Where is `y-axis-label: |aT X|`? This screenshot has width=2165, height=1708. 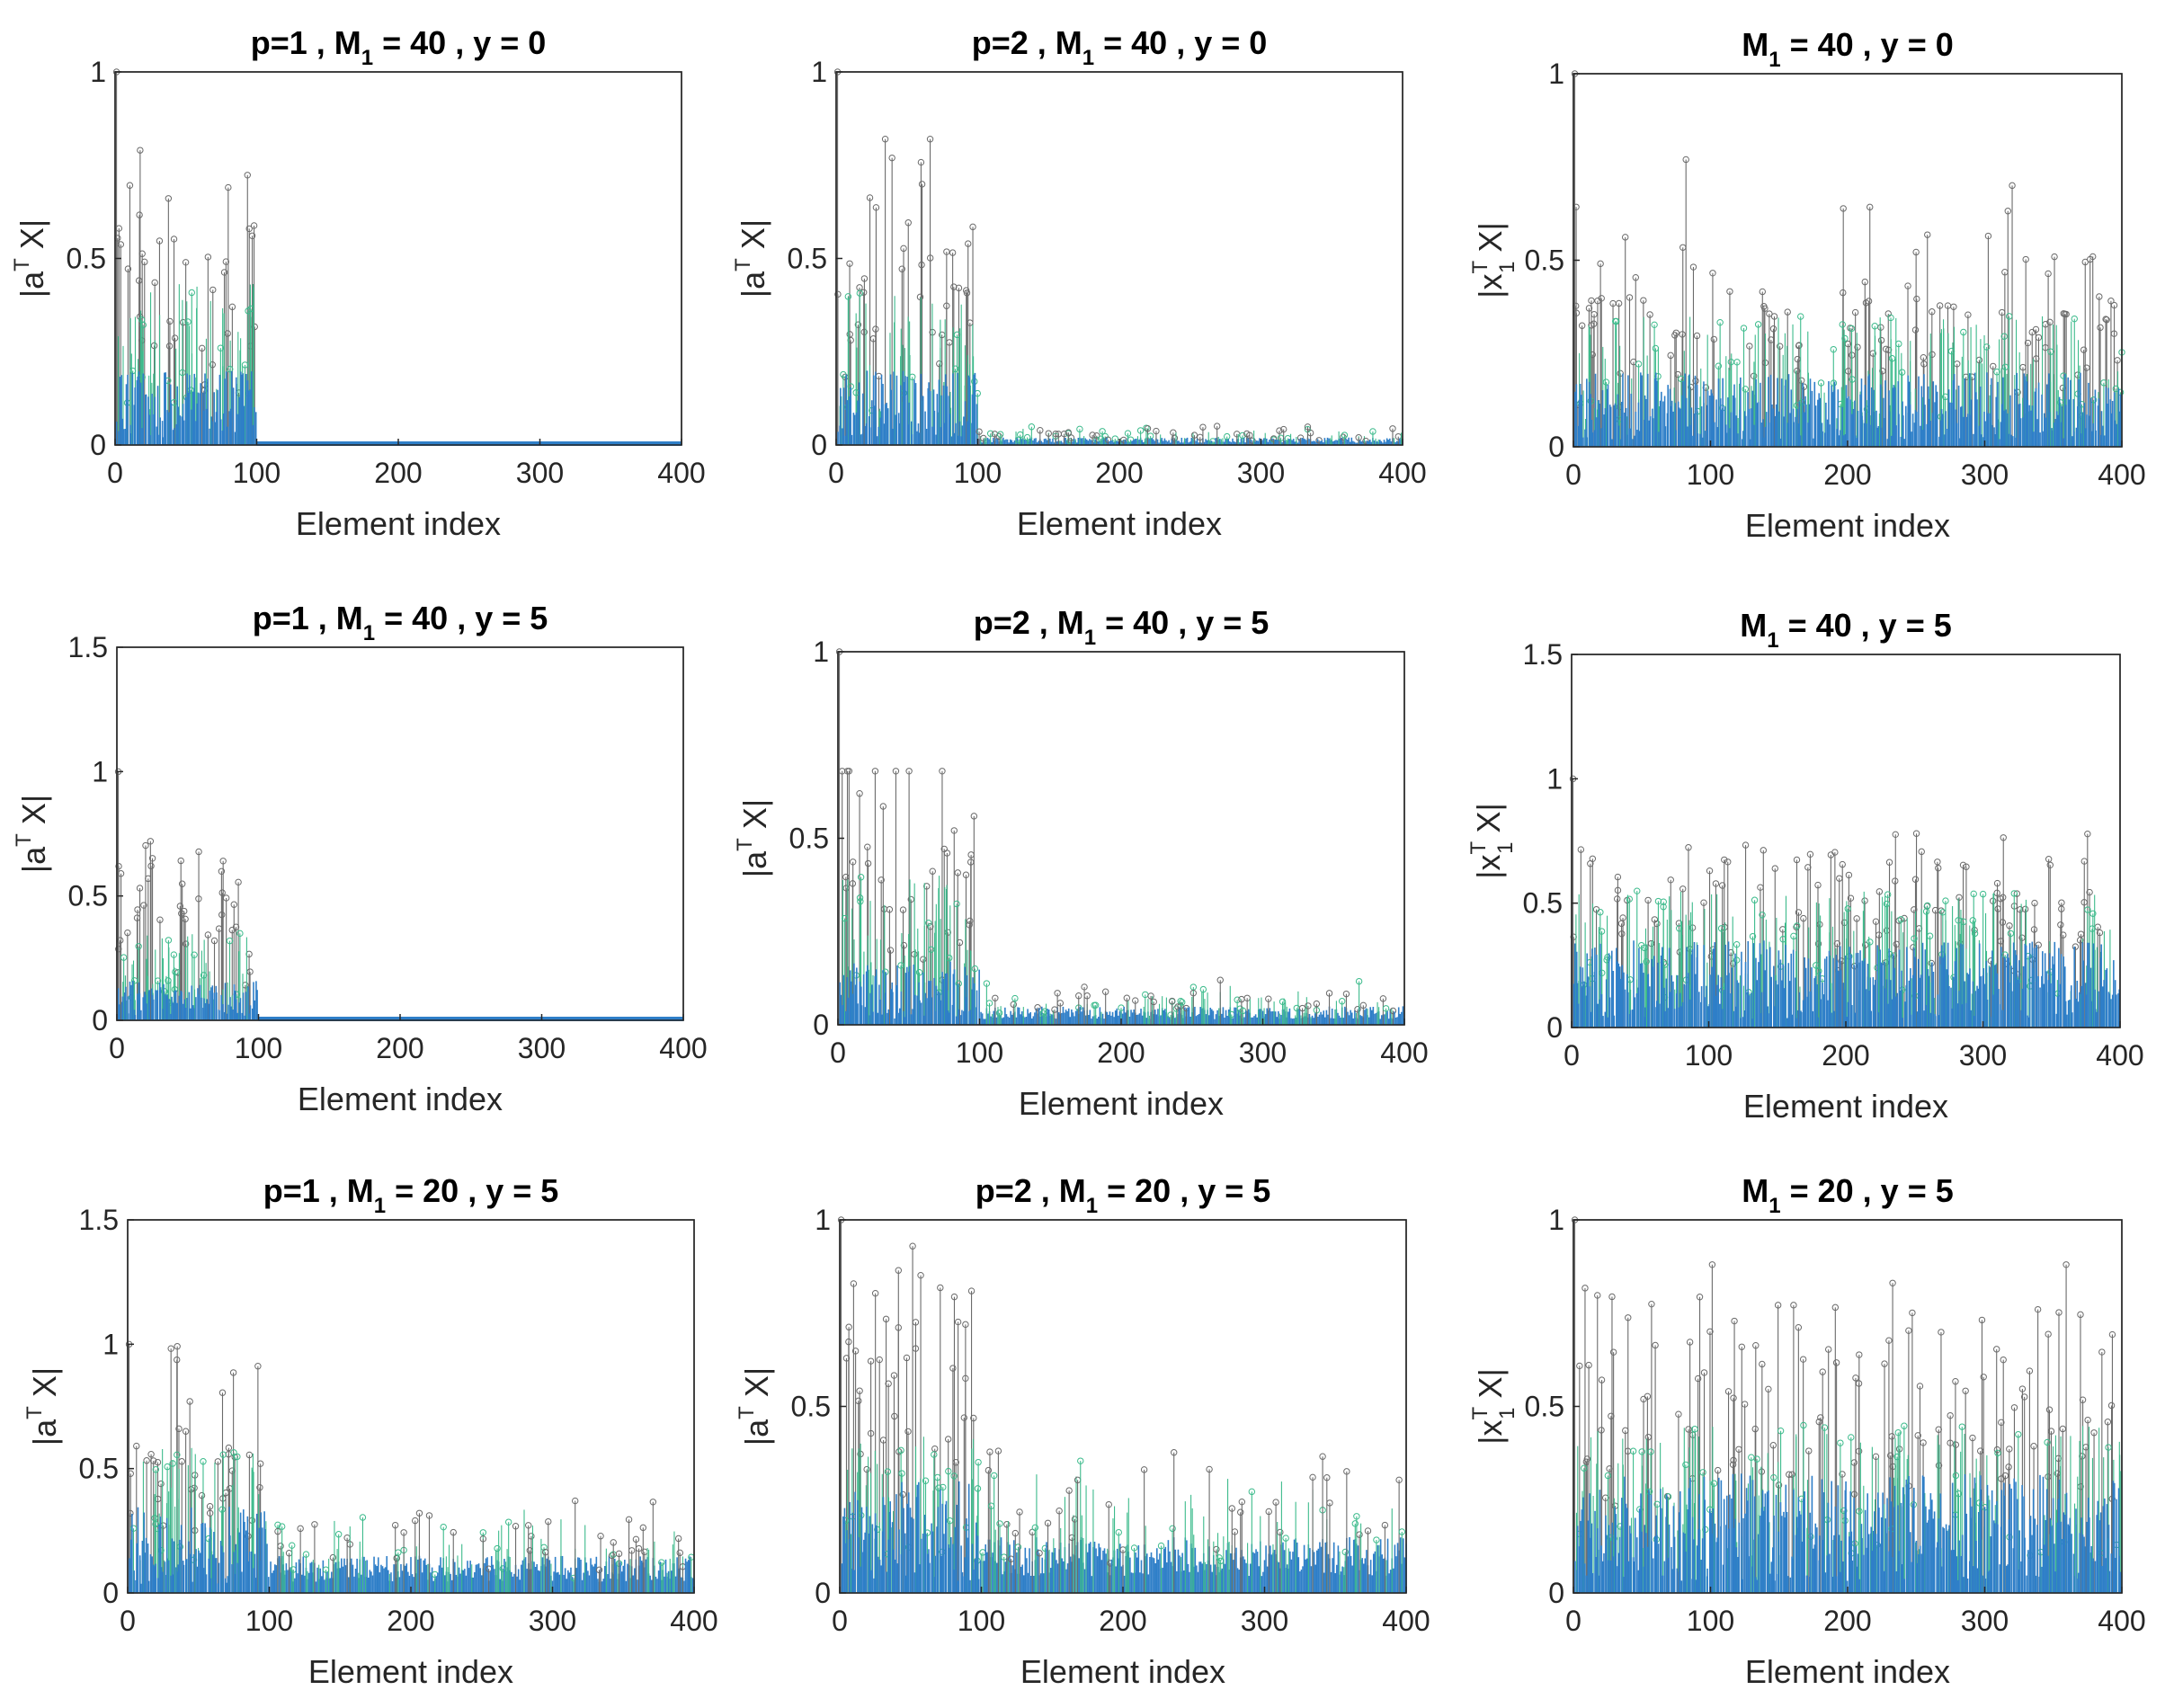
y-axis-label: |aT X| is located at coordinates (32, 834).